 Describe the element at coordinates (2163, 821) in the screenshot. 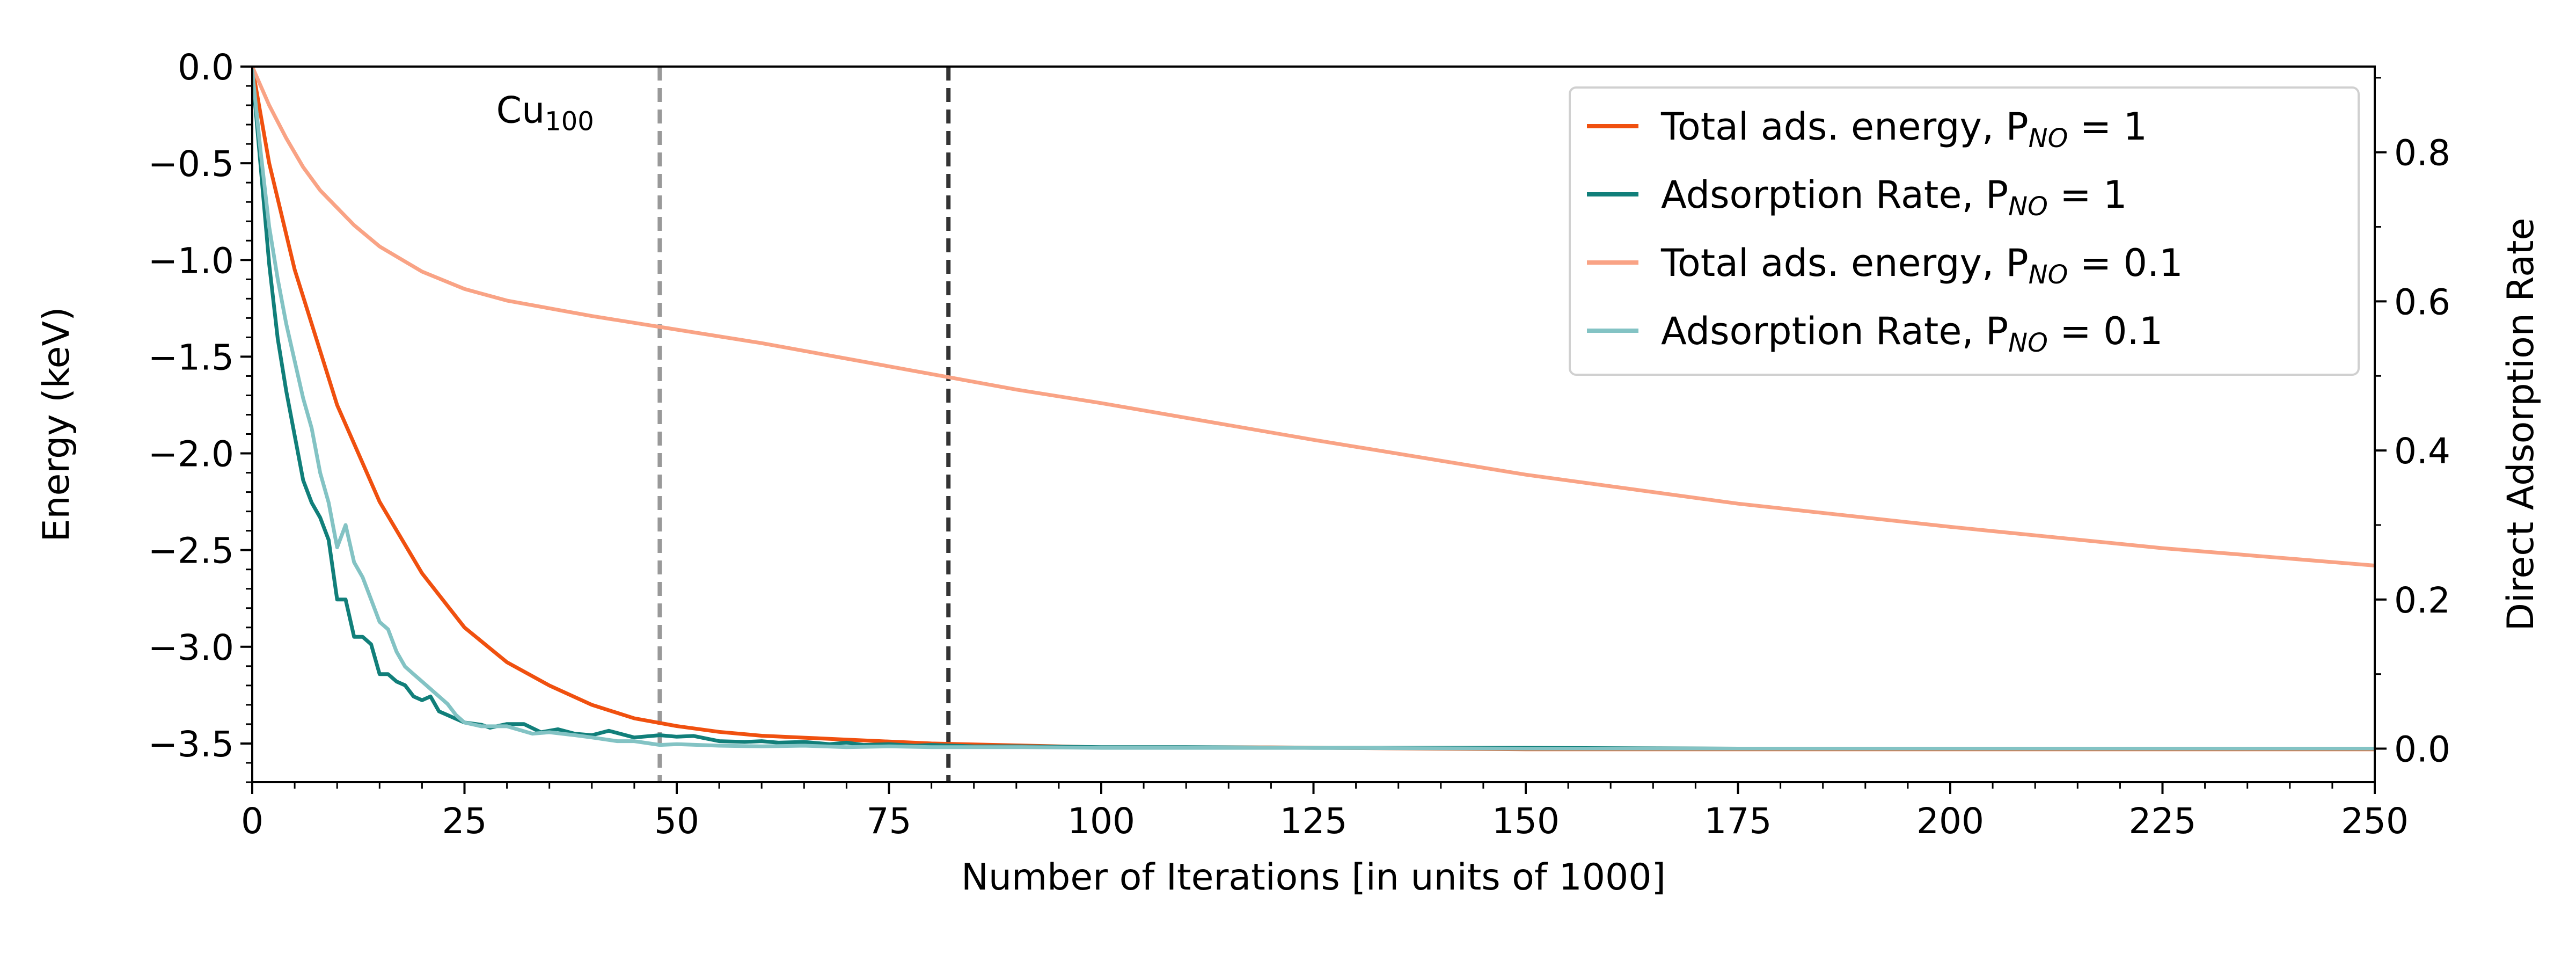

I see `x-tick-label: 225` at that location.